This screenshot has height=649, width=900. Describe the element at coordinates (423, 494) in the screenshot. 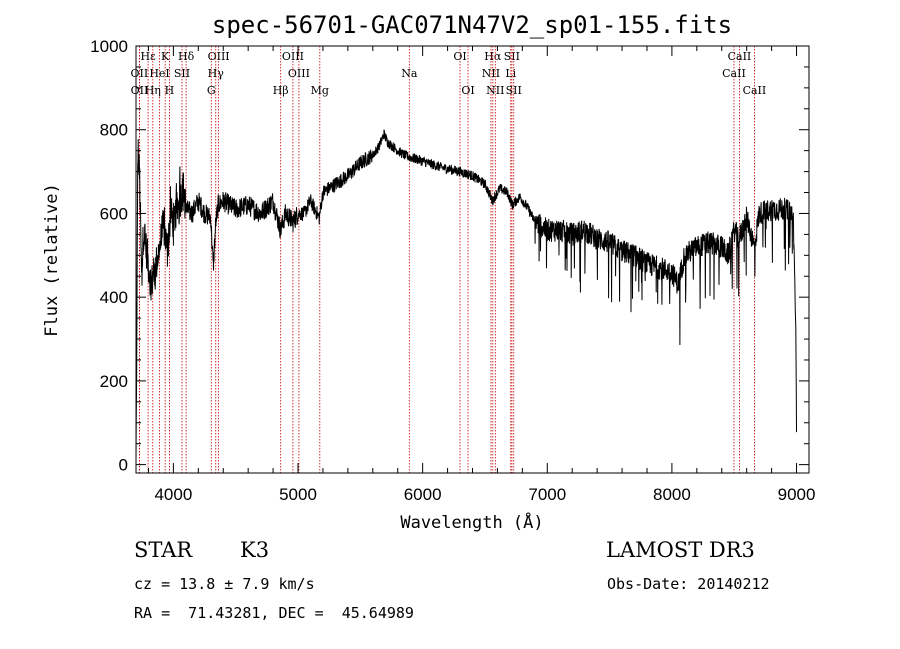

I see `x-tick-label: 6000` at that location.